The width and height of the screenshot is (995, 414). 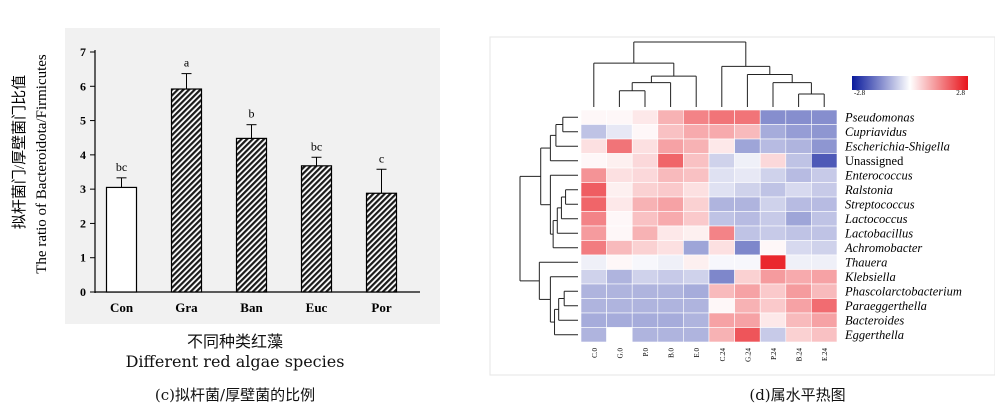 What do you see at coordinates (876, 219) in the screenshot?
I see `row-label: Lactococcus` at bounding box center [876, 219].